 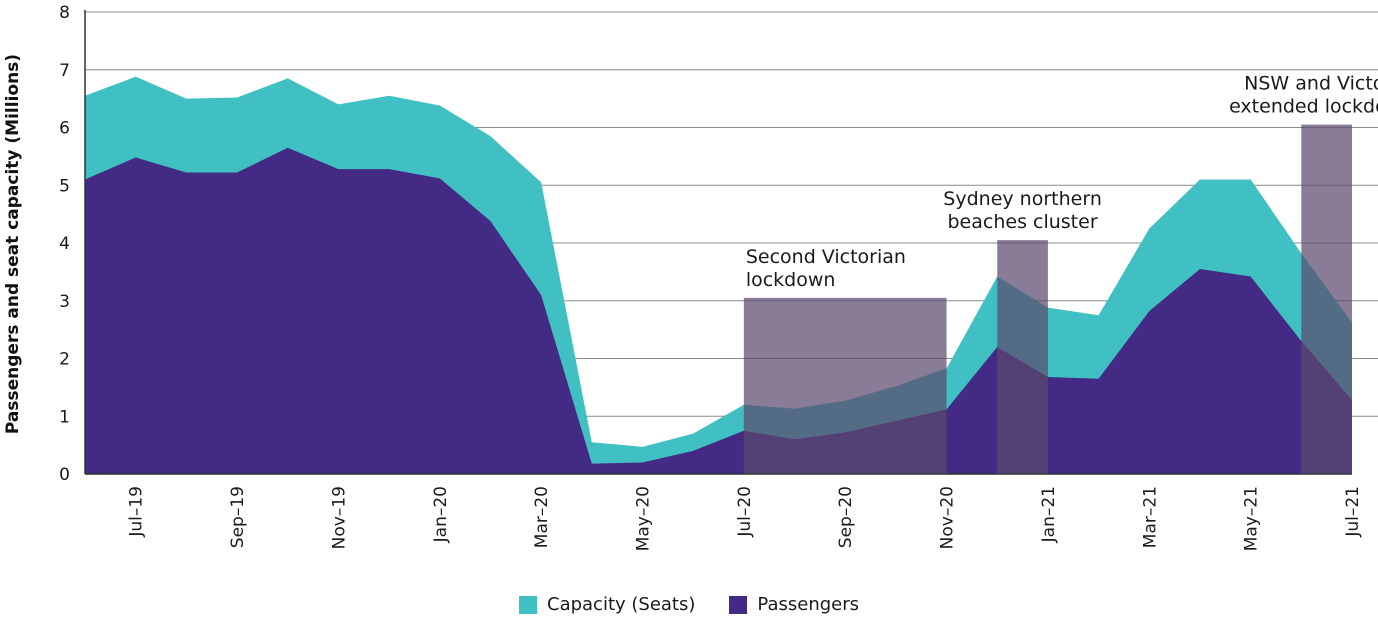 I want to click on legend-label: Passengers, so click(x=808, y=604).